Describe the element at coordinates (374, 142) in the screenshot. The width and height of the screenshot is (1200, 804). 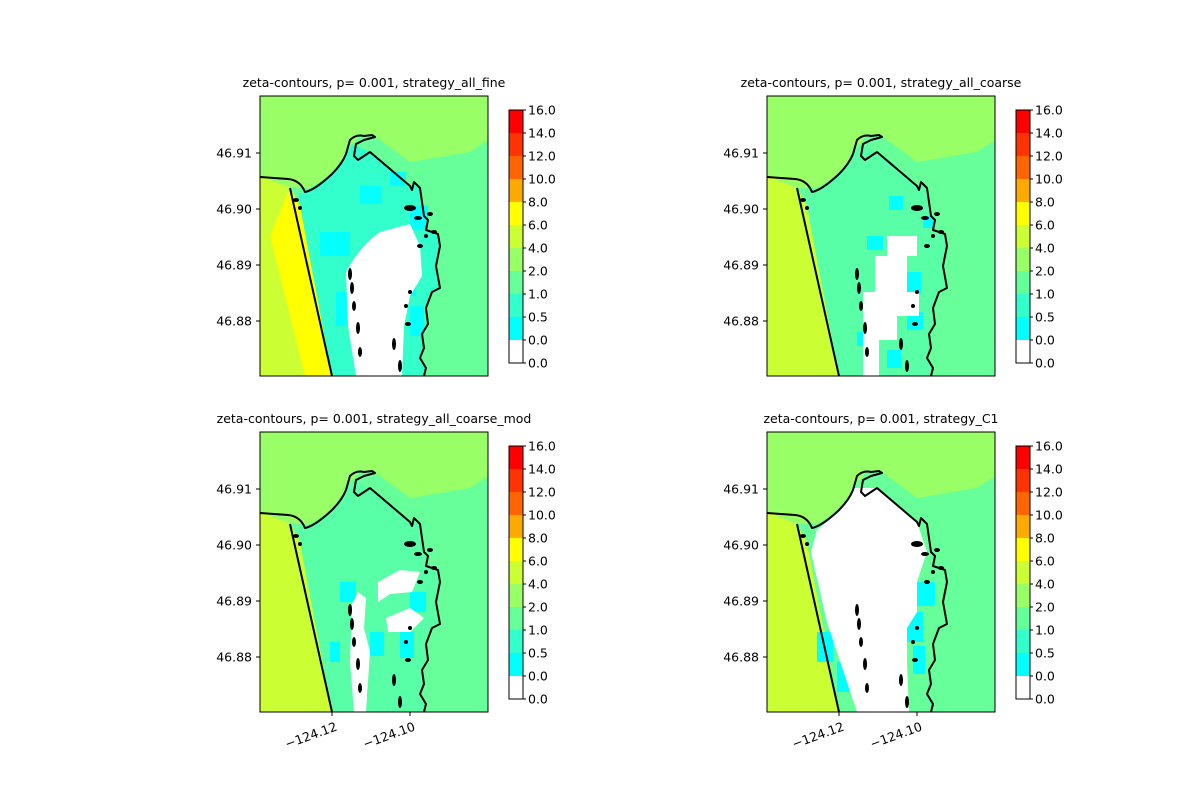
I see `north-ocean-region` at that location.